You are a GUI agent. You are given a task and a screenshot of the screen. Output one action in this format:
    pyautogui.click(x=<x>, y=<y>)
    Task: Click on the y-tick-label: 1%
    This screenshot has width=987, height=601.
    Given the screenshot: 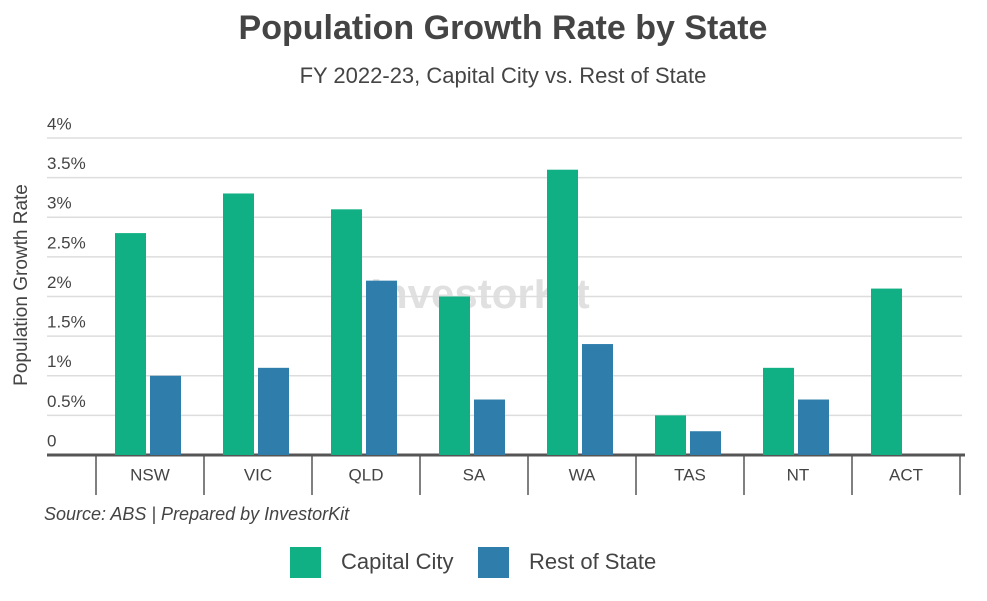 What is the action you would take?
    pyautogui.click(x=59, y=361)
    